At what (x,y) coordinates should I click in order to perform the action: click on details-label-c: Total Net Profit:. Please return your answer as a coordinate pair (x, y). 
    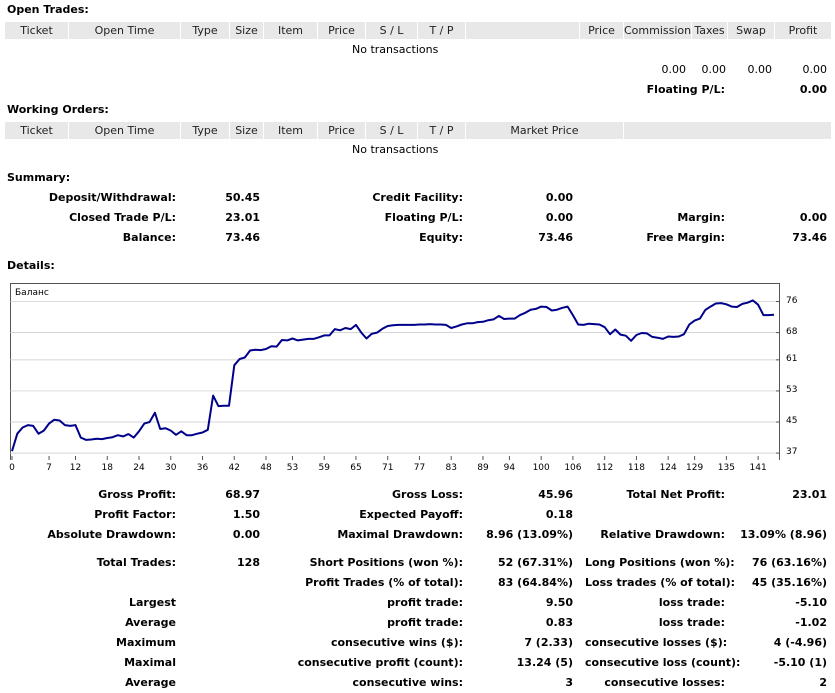
    Looking at the image, I should click on (676, 494).